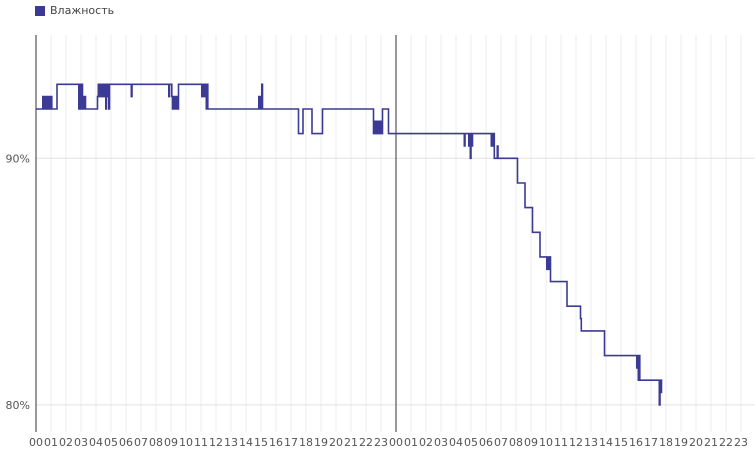 The width and height of the screenshot is (755, 451). I want to click on legend-swatch, so click(40, 10).